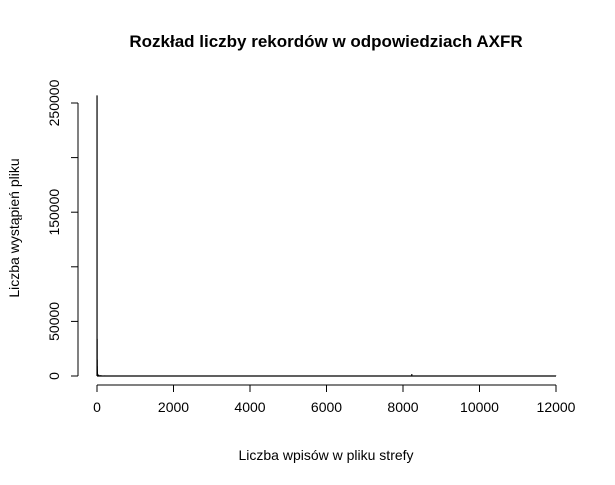  What do you see at coordinates (14, 227) in the screenshot?
I see `y-axis-label: Liczba wystąpień pliku` at bounding box center [14, 227].